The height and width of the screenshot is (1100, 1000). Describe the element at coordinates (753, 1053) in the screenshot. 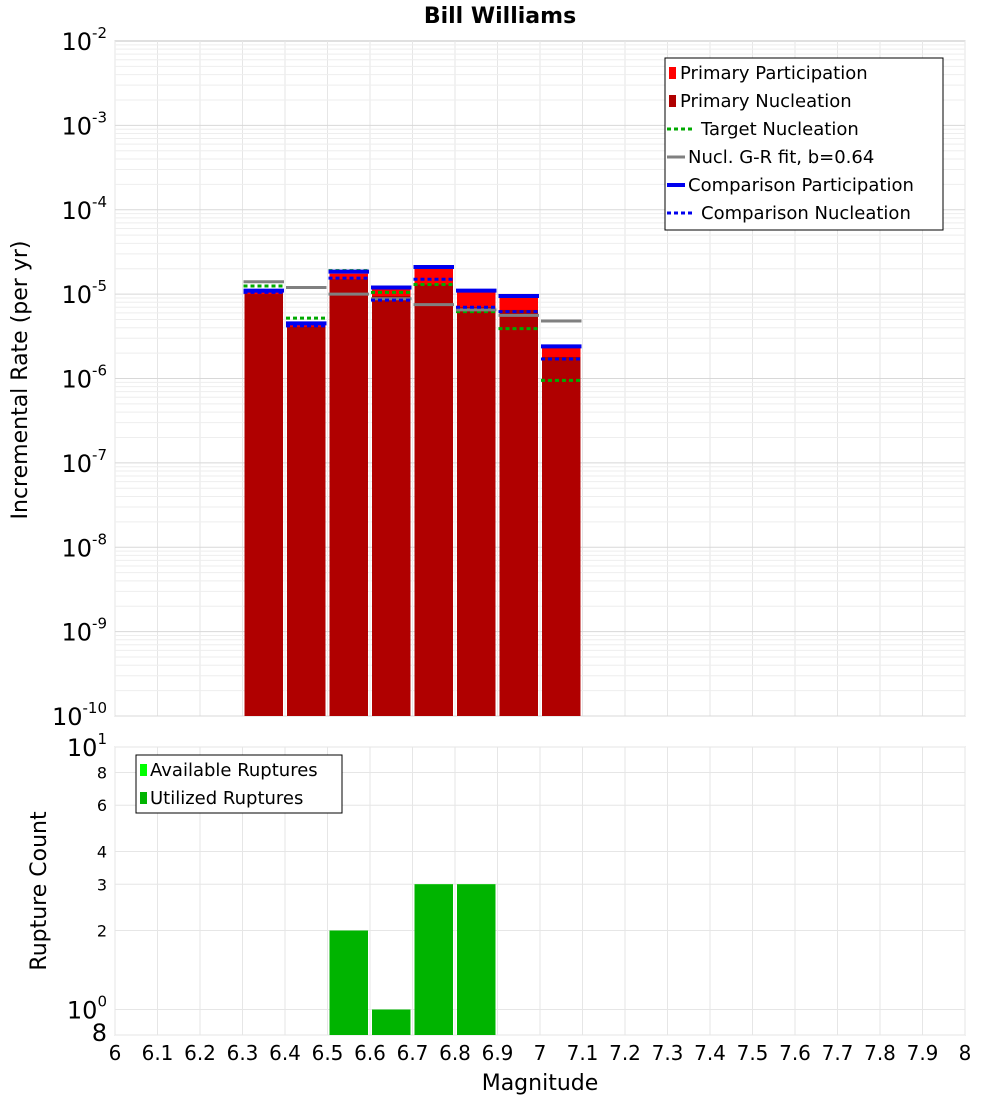

I see `x-tick-label: 7.5` at that location.